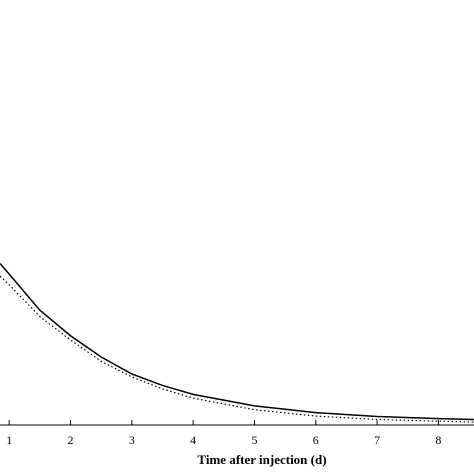 Image resolution: width=474 pixels, height=474 pixels. What do you see at coordinates (438, 440) in the screenshot?
I see `x-tick-label: 8` at bounding box center [438, 440].